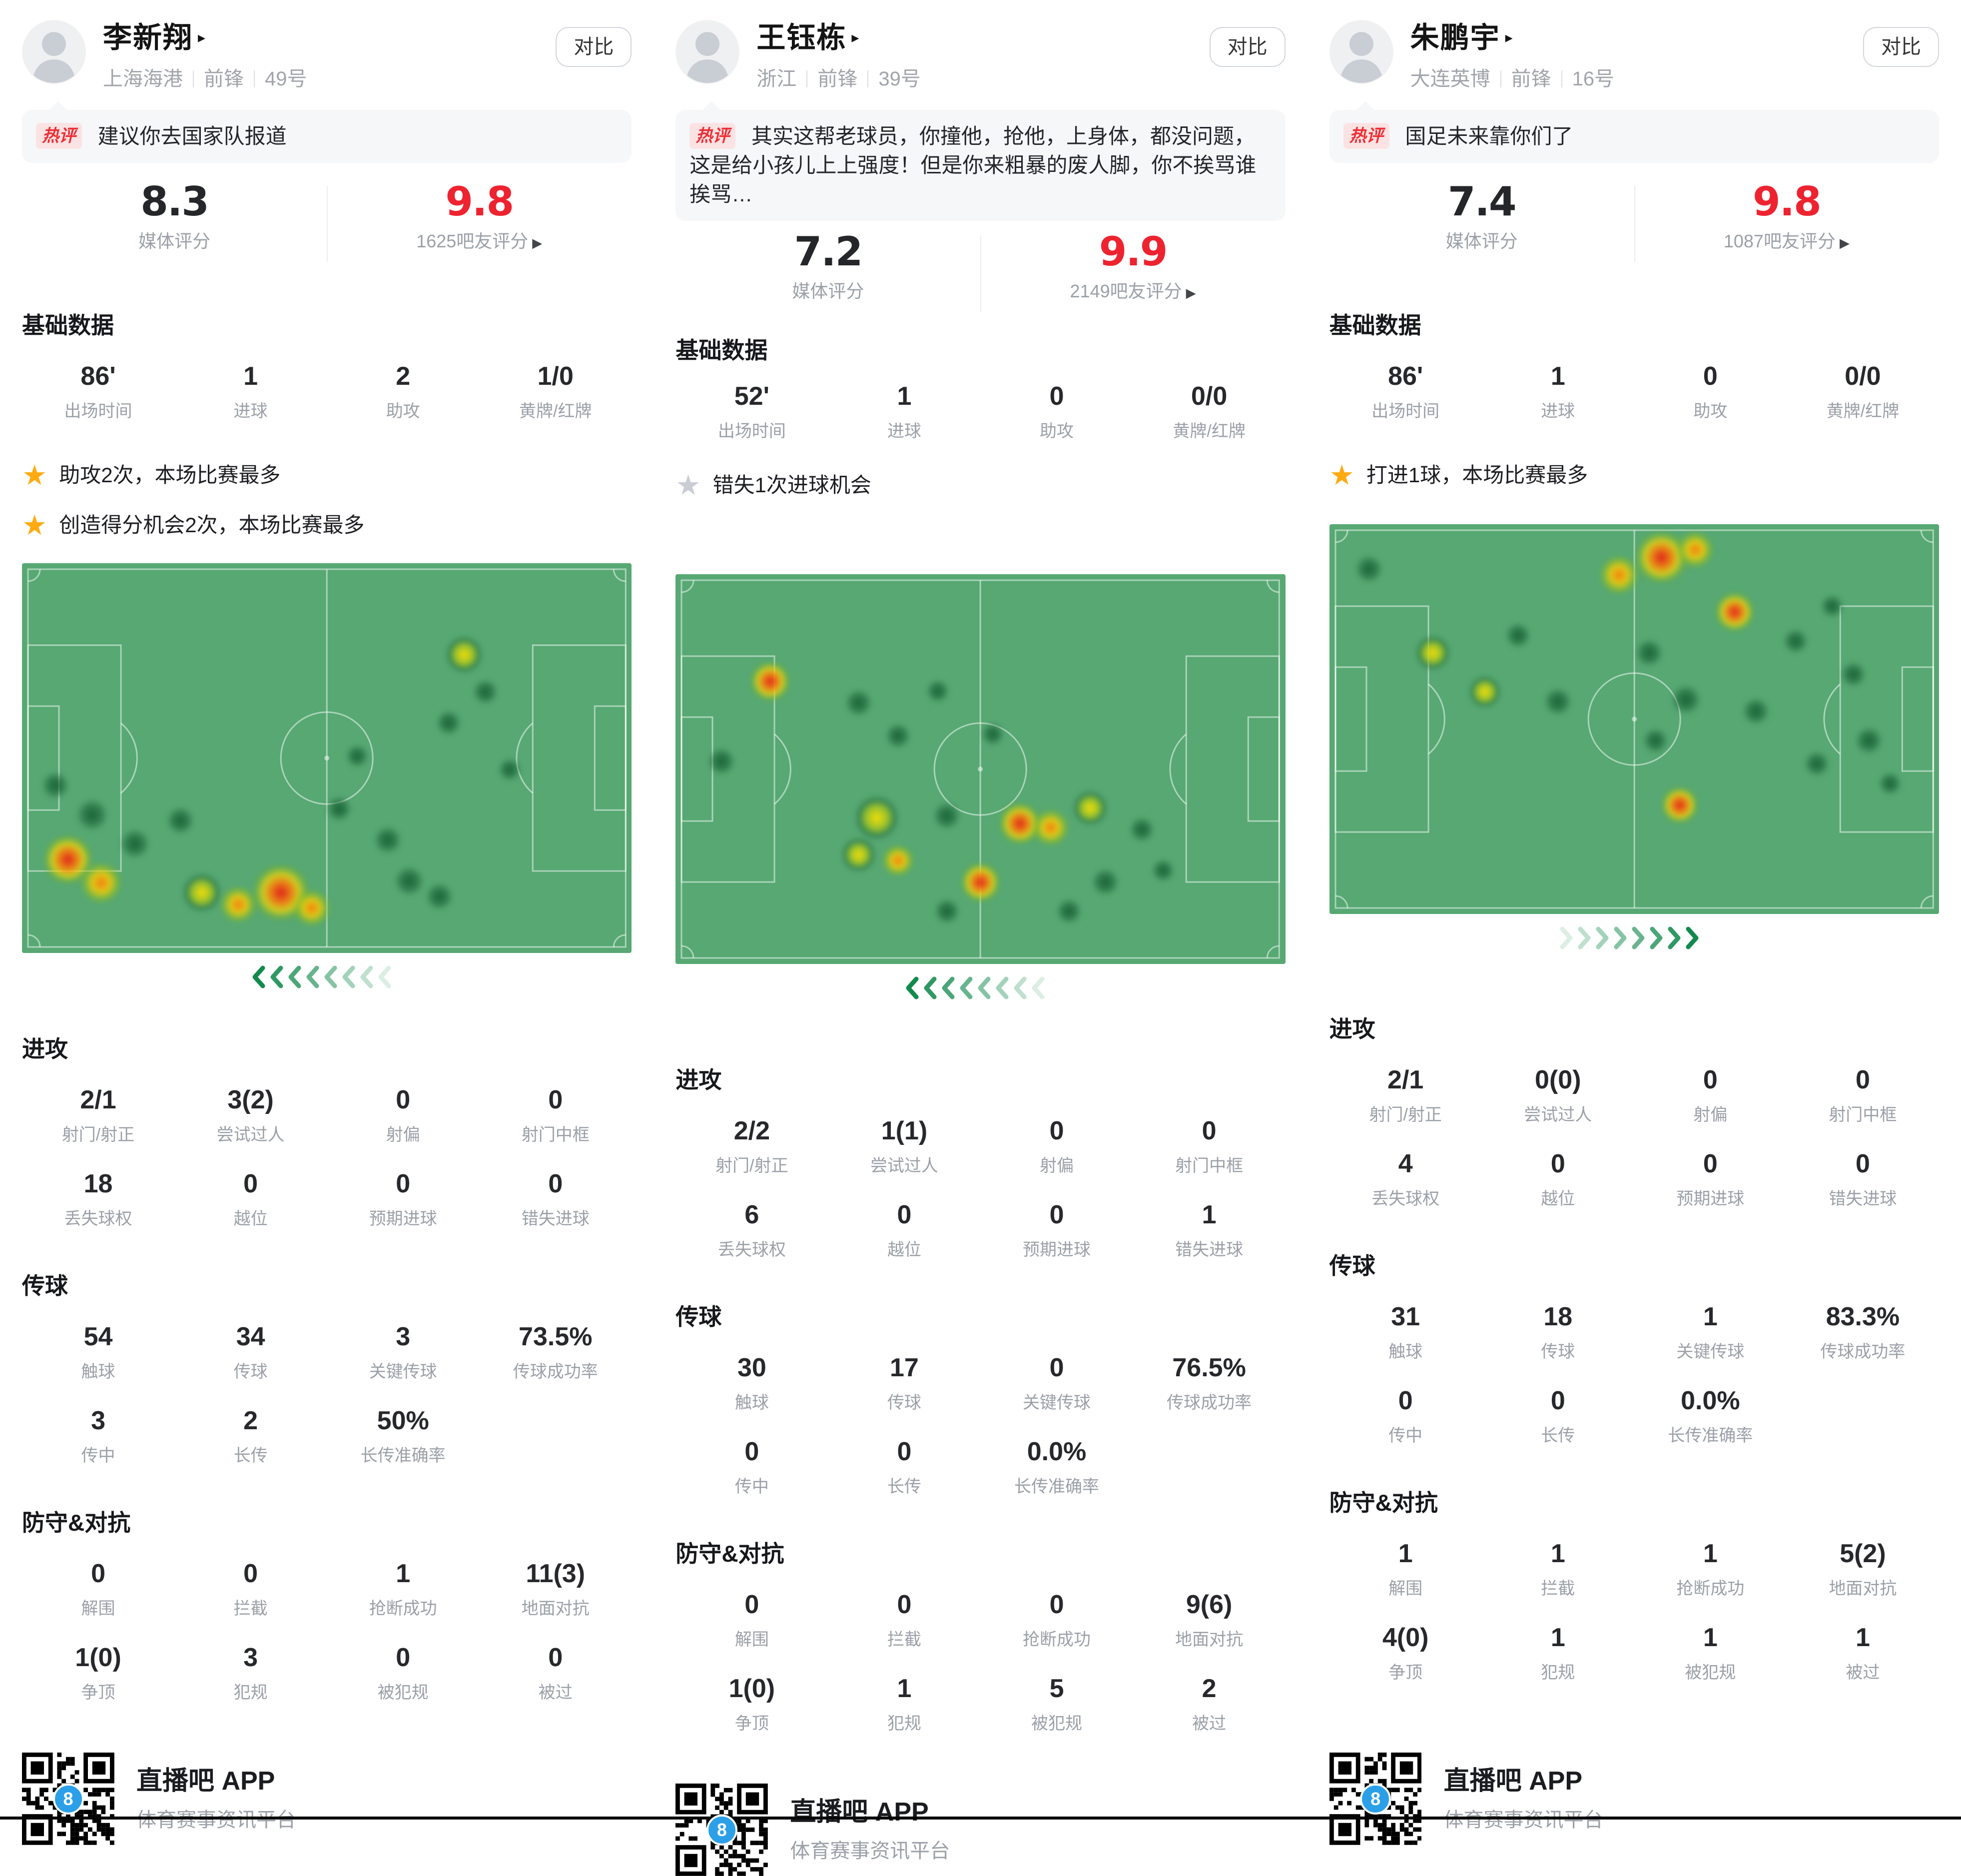 The height and width of the screenshot is (1876, 1961). What do you see at coordinates (174, 241) in the screenshot?
I see `media-rating-label: 媒体评分` at bounding box center [174, 241].